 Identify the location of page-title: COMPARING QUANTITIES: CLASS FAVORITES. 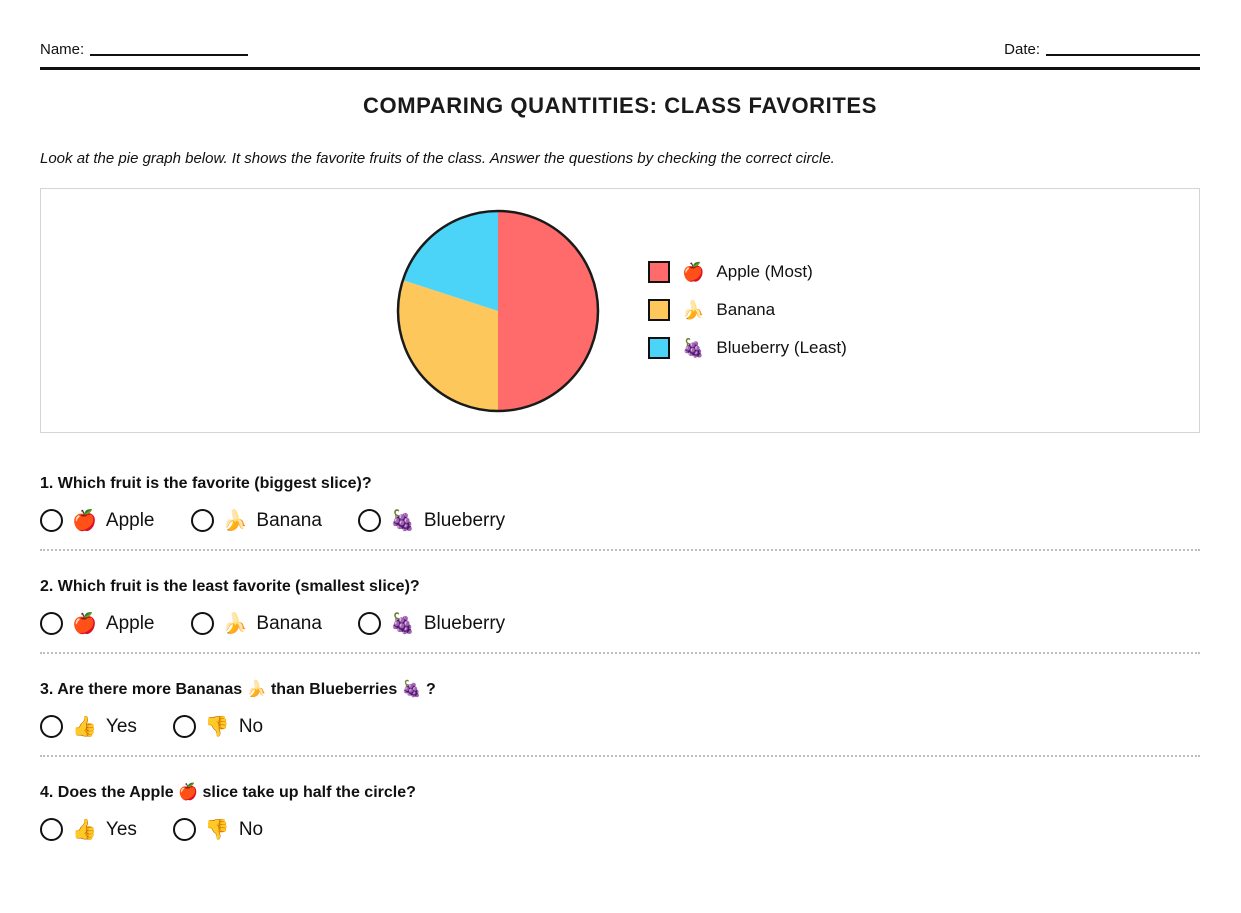
(620, 105).